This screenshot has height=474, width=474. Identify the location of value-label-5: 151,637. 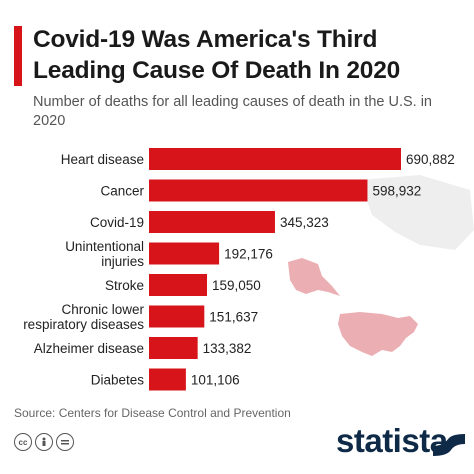
(233, 317).